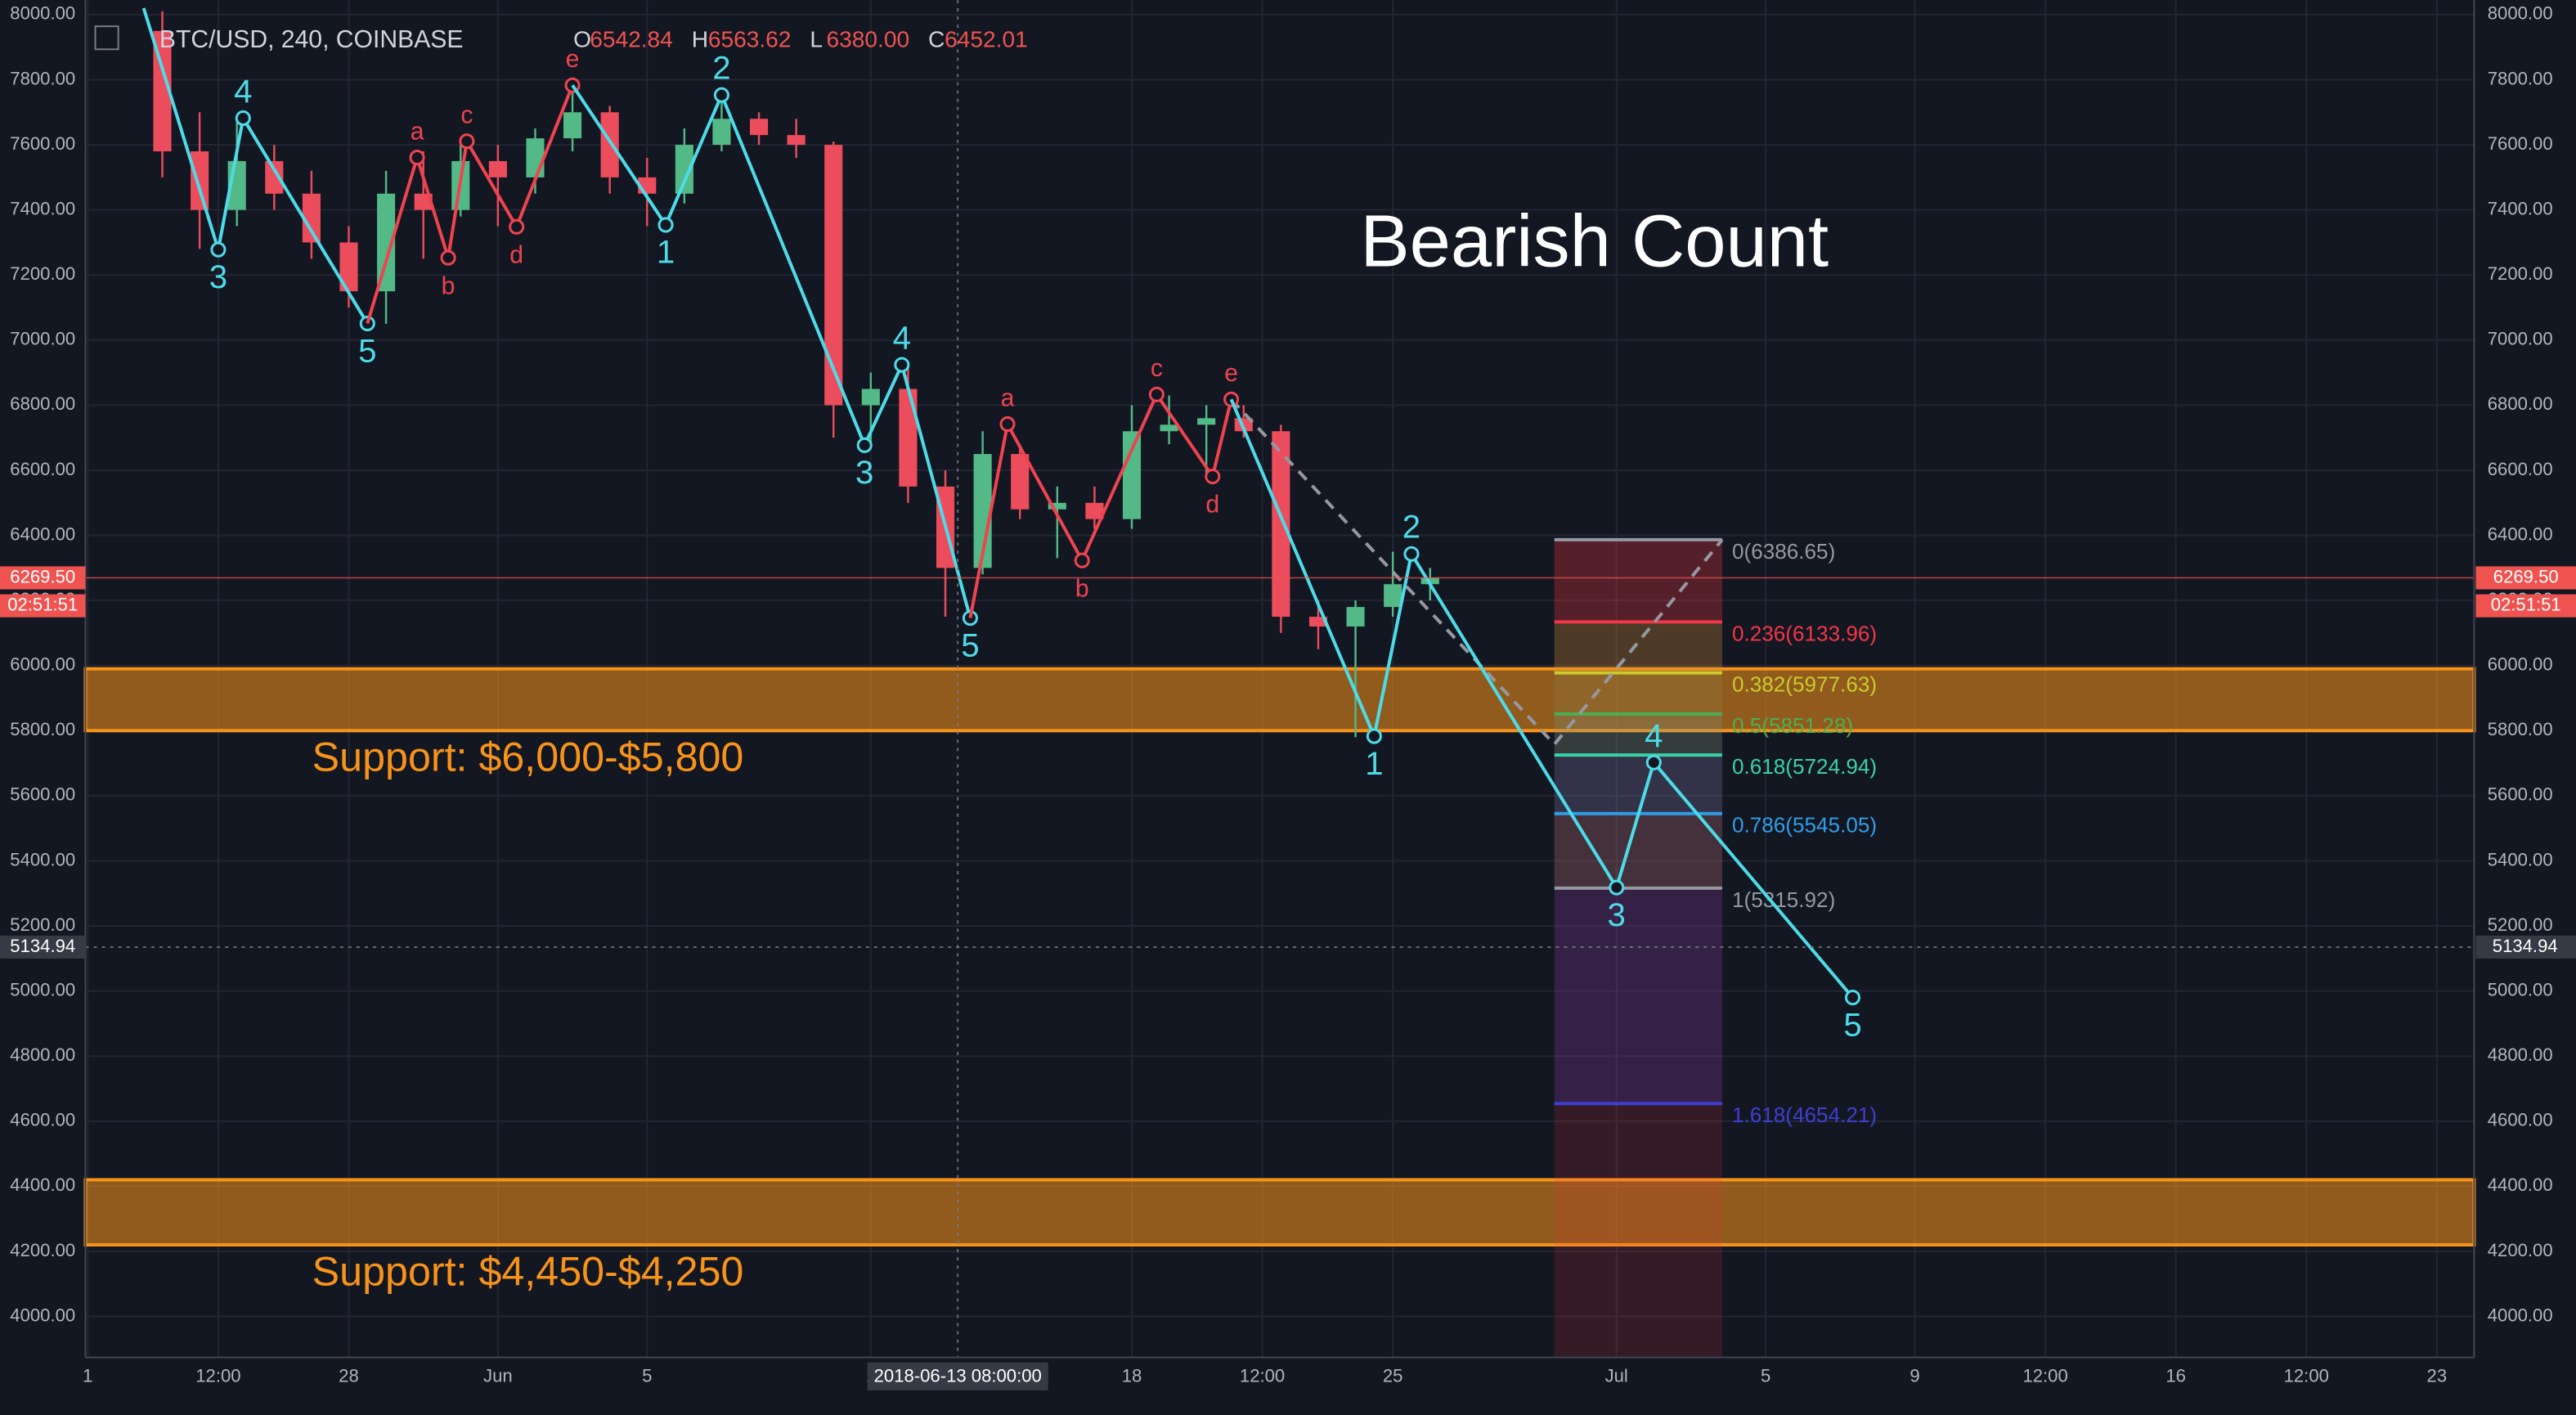  I want to click on wave-label: e, so click(573, 59).